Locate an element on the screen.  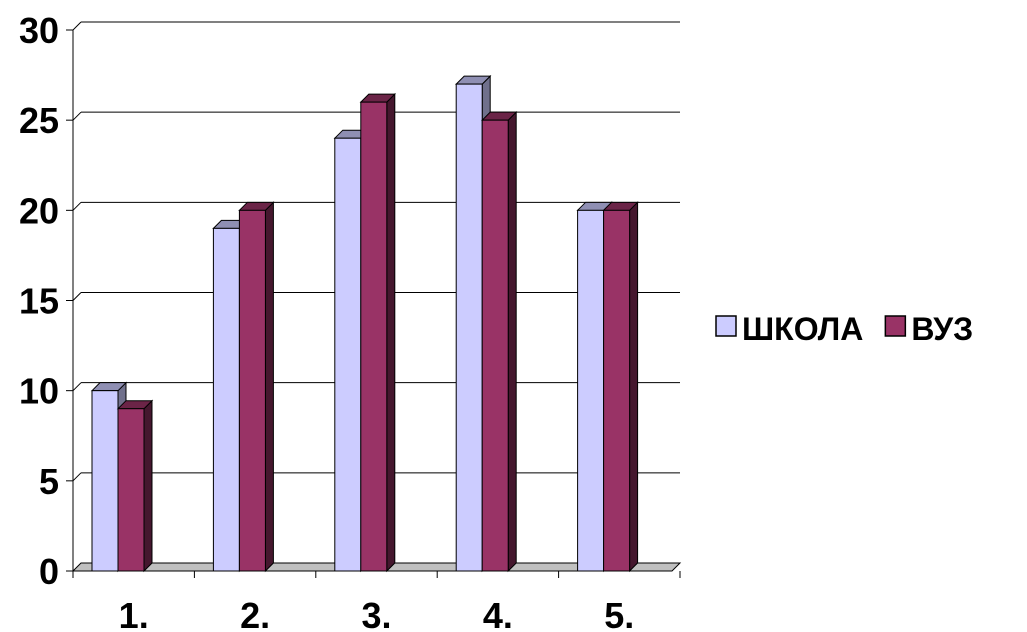
y-tick-label: 5 is located at coordinates (49, 481).